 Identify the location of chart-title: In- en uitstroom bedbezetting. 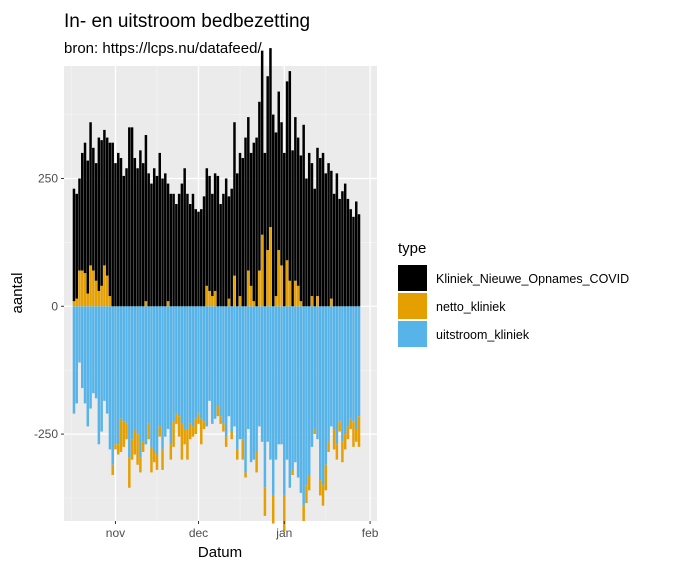
(187, 21).